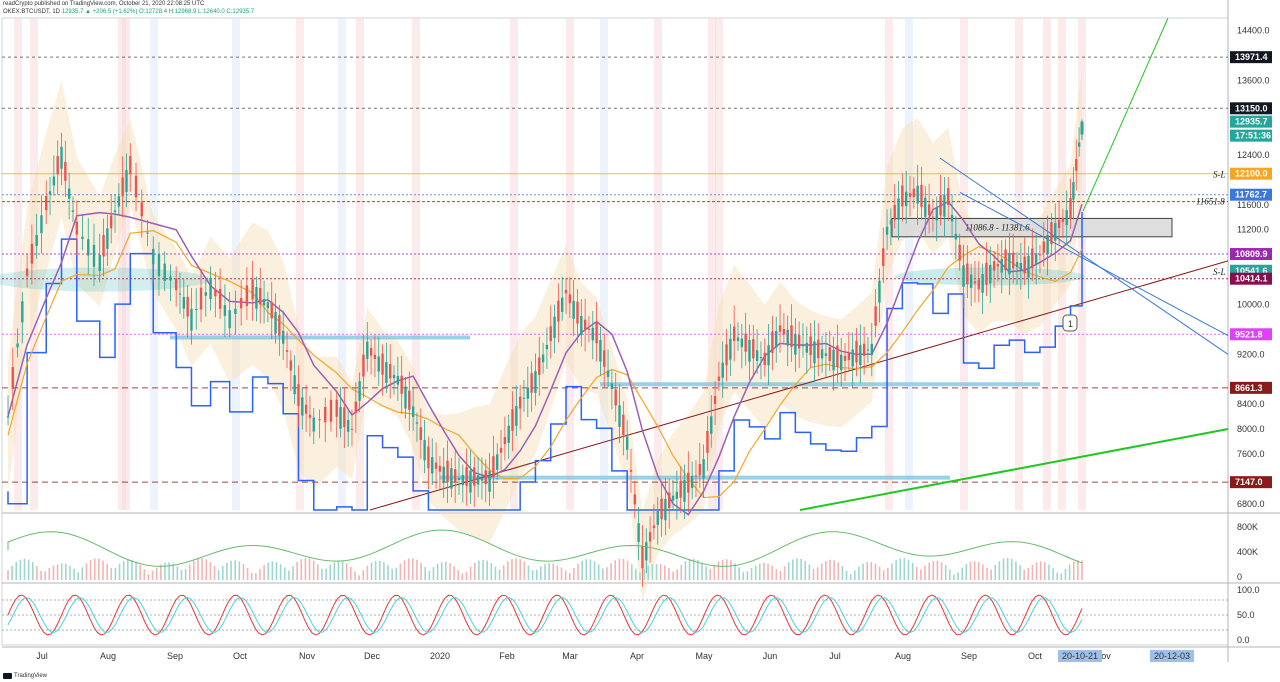 This screenshot has width=1280, height=682. I want to click on x-tick-label: Aug, so click(903, 656).